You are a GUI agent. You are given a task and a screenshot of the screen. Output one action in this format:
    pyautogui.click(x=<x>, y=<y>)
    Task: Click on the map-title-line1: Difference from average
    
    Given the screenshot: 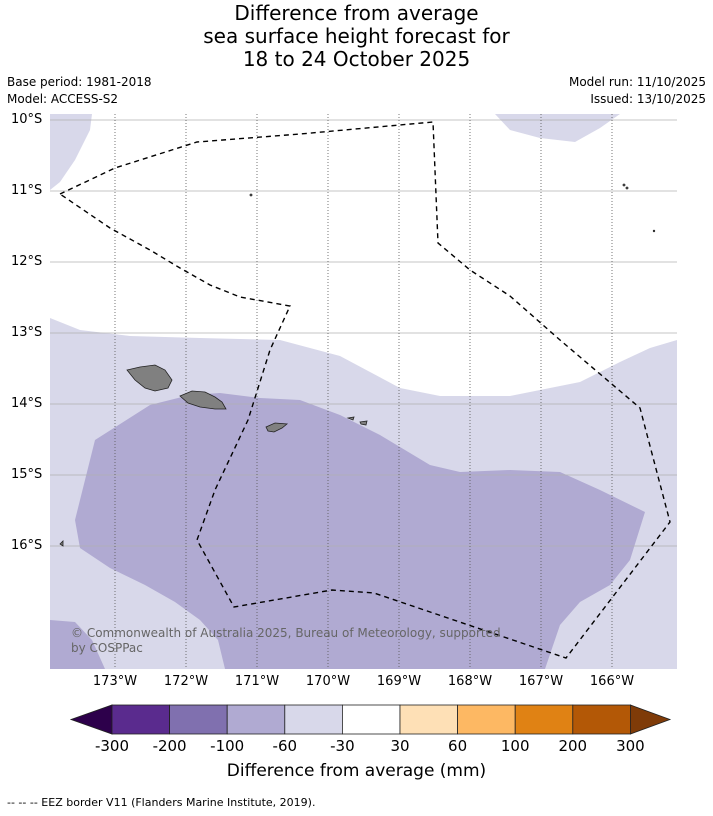 What is the action you would take?
    pyautogui.click(x=356, y=13)
    